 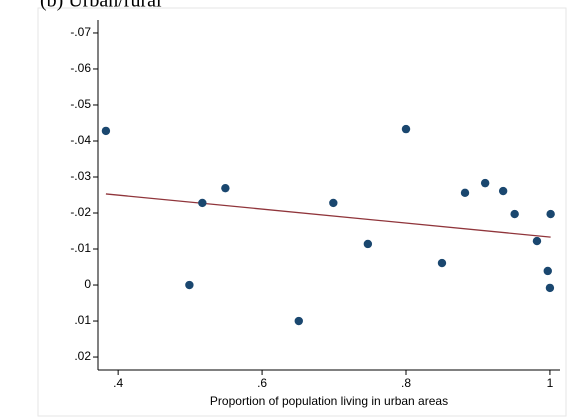 What do you see at coordinates (550, 383) in the screenshot?
I see `x-tick-label: 1` at bounding box center [550, 383].